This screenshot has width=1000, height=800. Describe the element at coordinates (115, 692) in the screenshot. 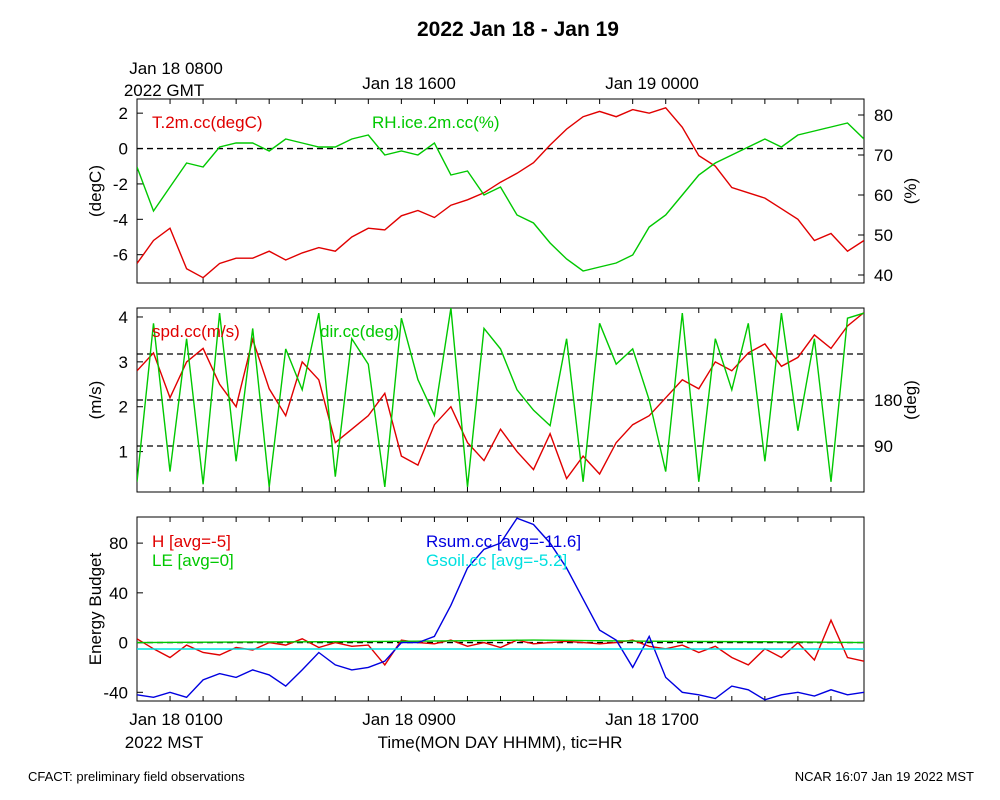

I see `y-tick-label-left: -40` at that location.